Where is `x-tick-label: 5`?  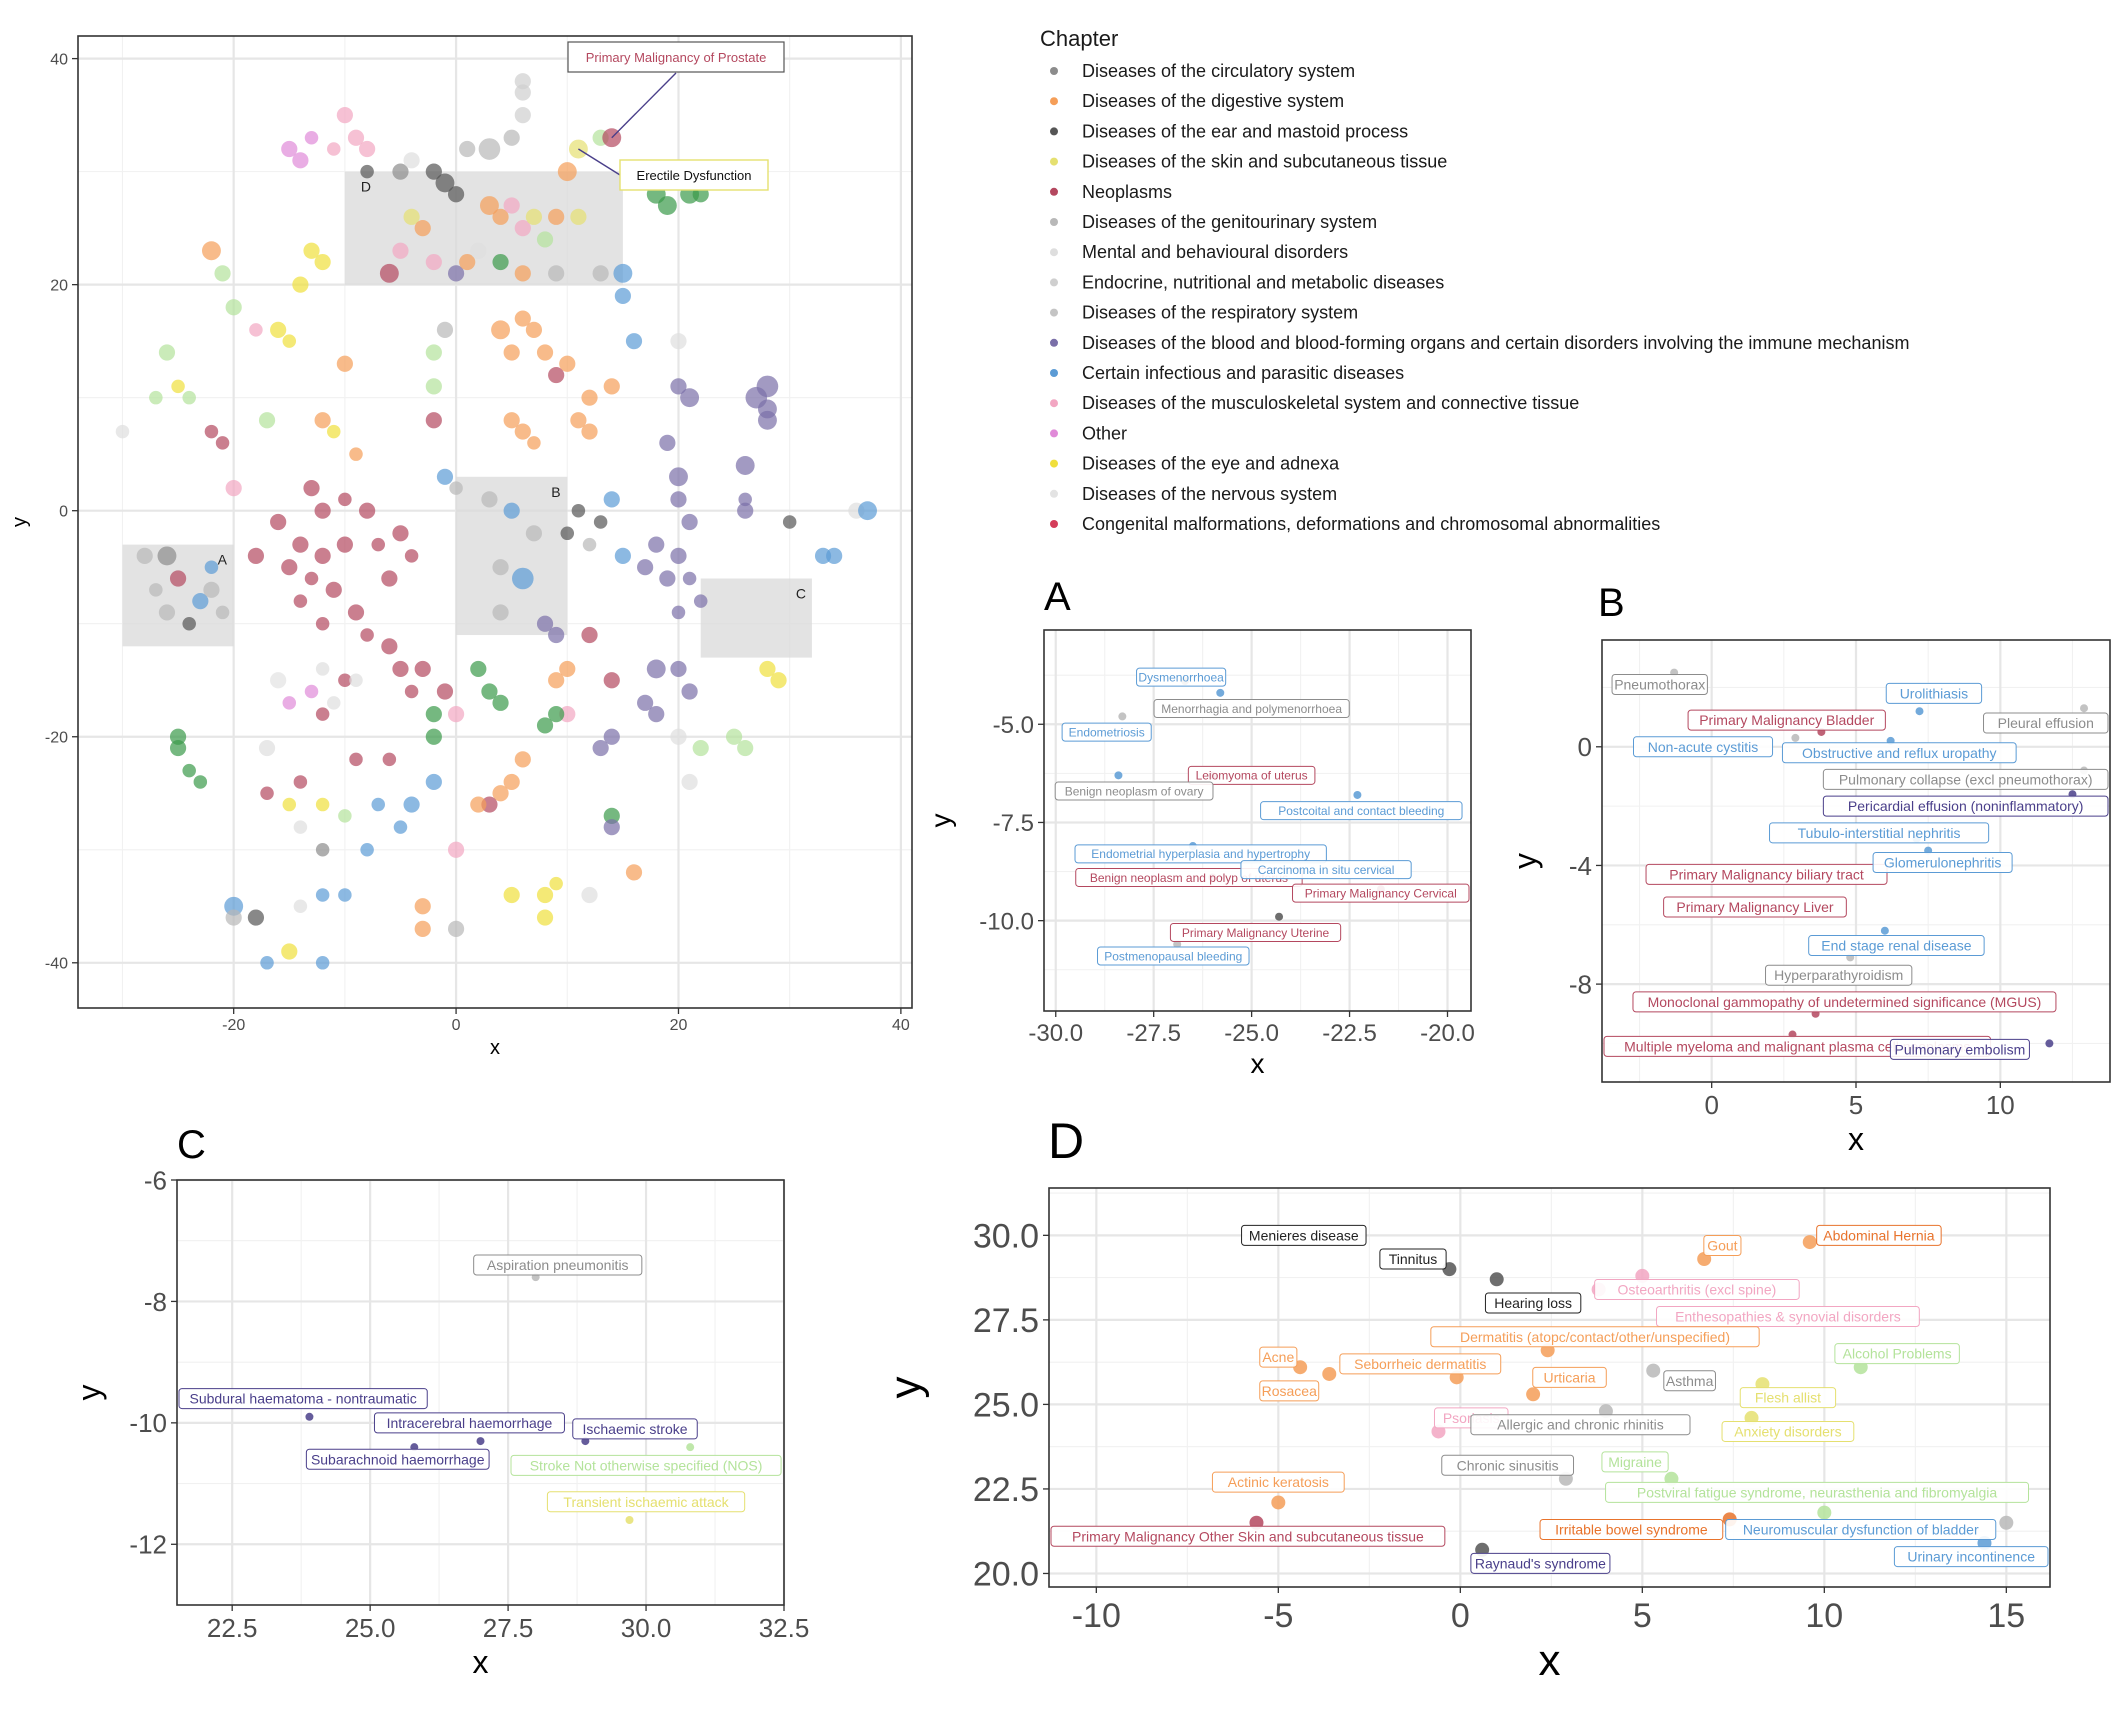 x-tick-label: 5 is located at coordinates (1856, 1105).